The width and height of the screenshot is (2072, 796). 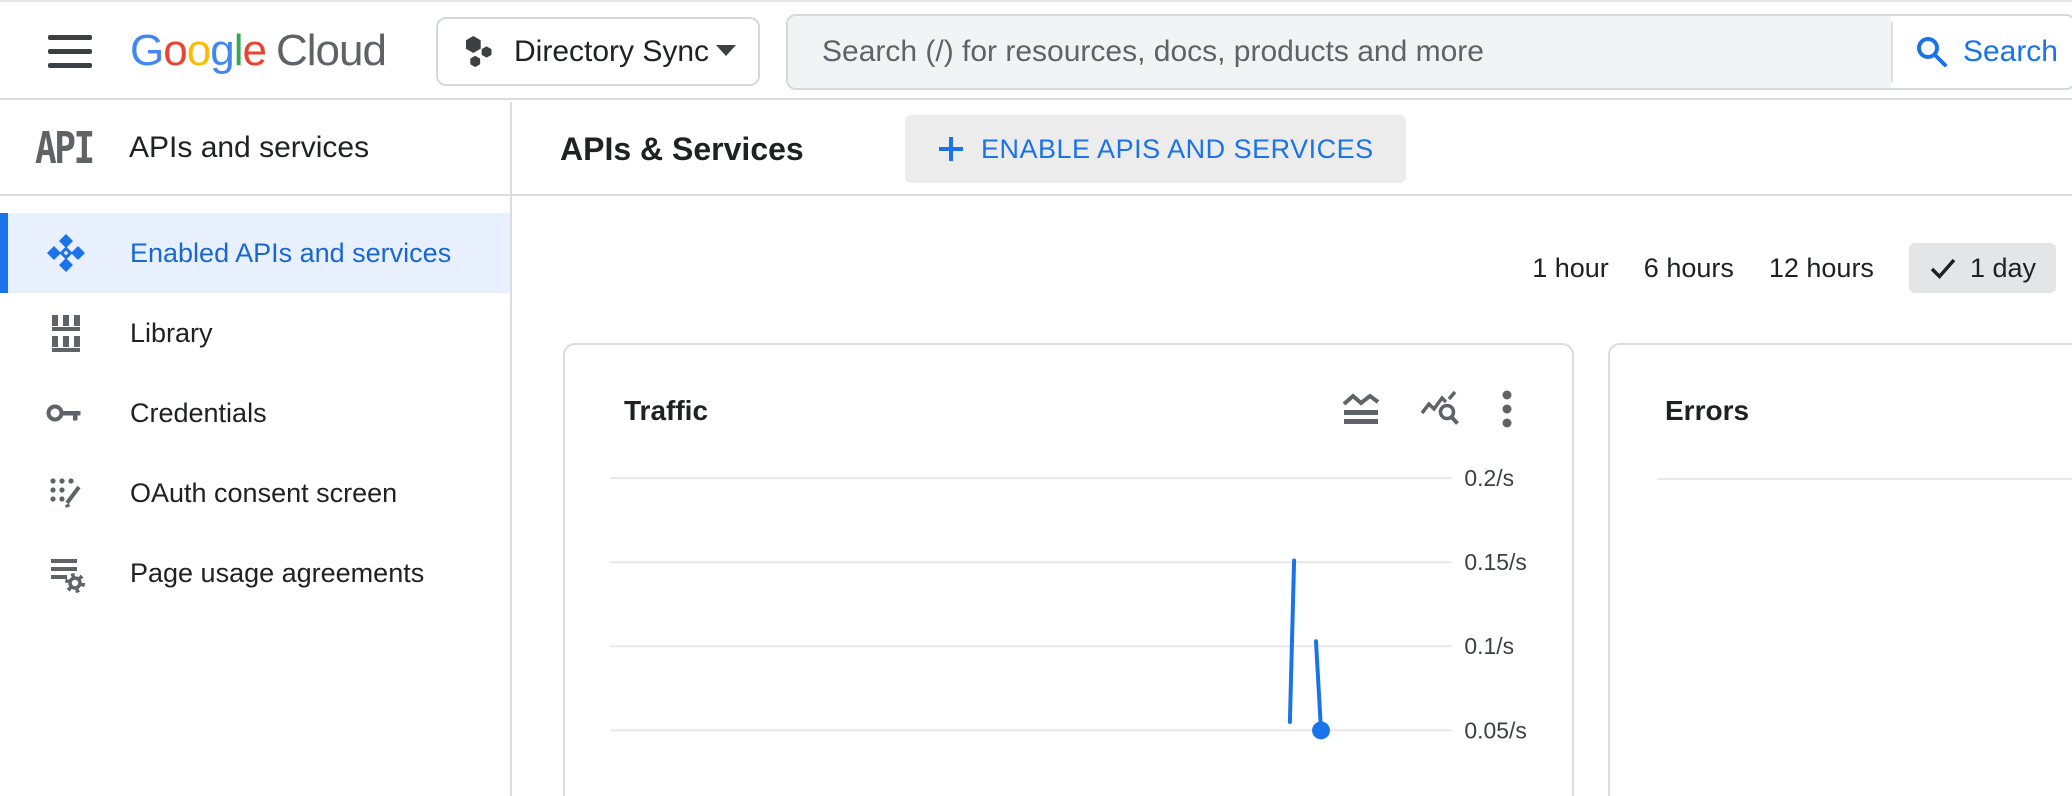 I want to click on menu-icon, so click(x=70, y=51).